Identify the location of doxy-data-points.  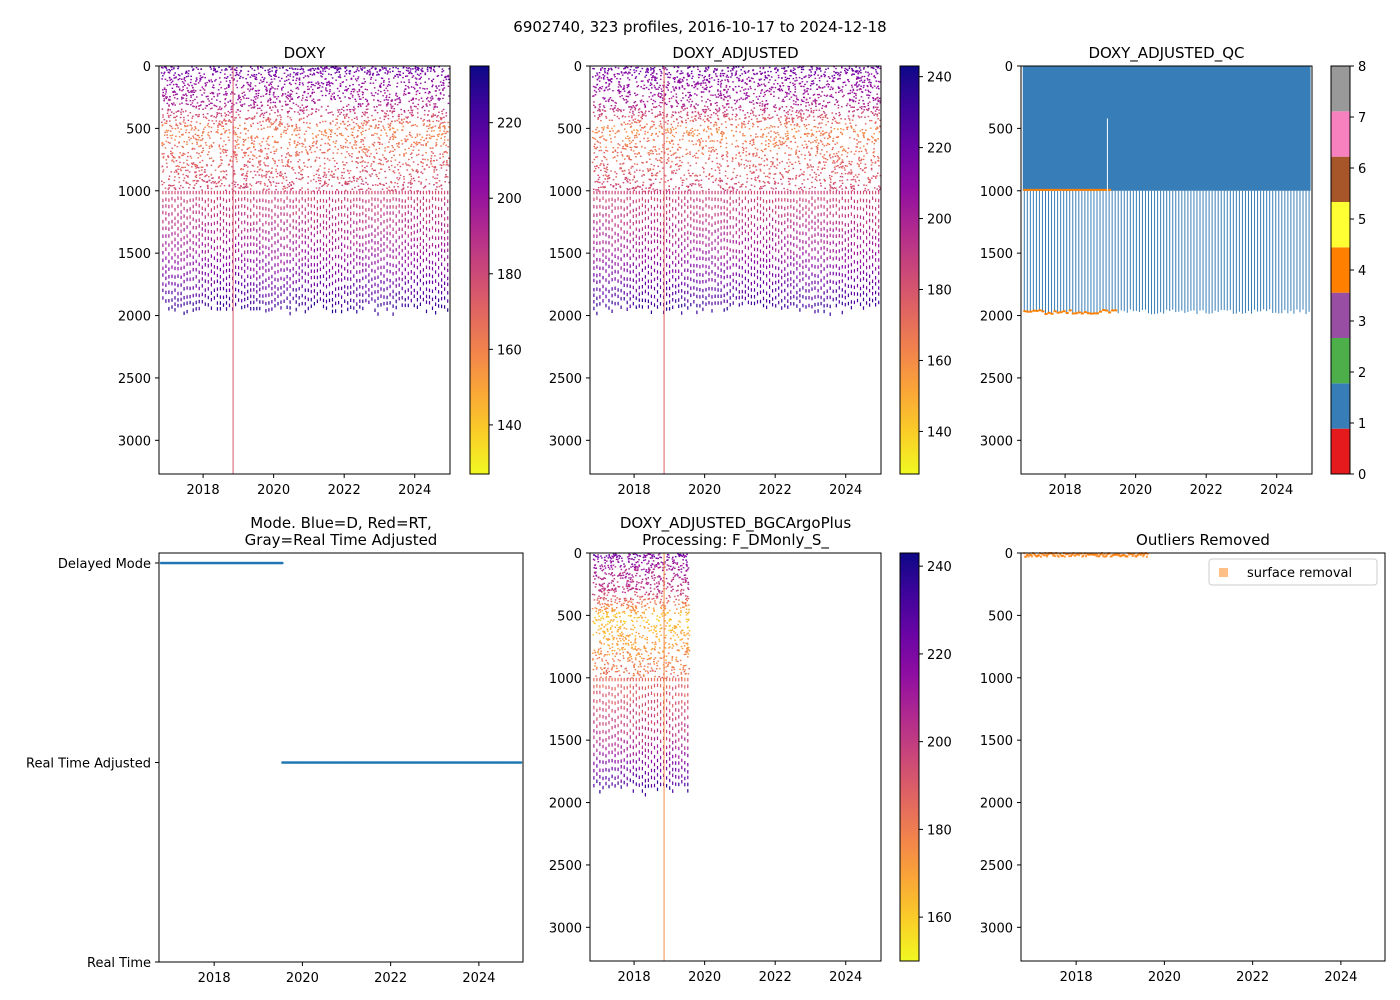
(305, 270).